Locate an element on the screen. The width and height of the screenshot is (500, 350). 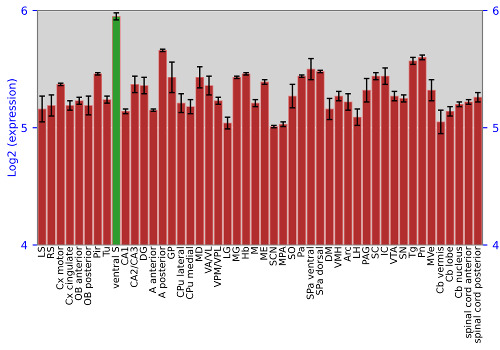
x-tick-label: Tg is located at coordinates (413, 252).